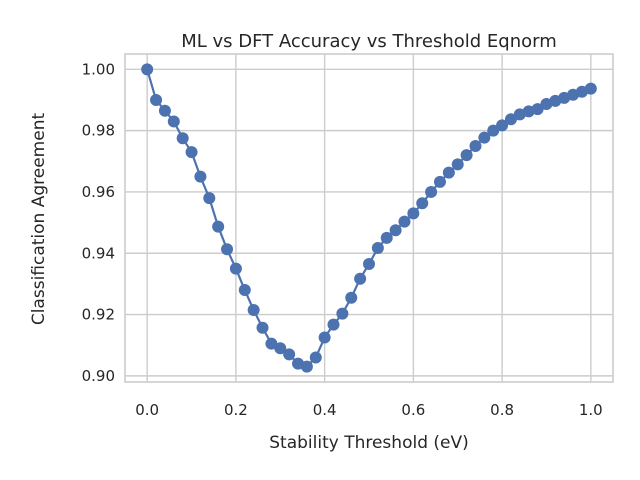 Image resolution: width=640 pixels, height=480 pixels. Describe the element at coordinates (591, 410) in the screenshot. I see `x-tick-label: 1.0` at that location.